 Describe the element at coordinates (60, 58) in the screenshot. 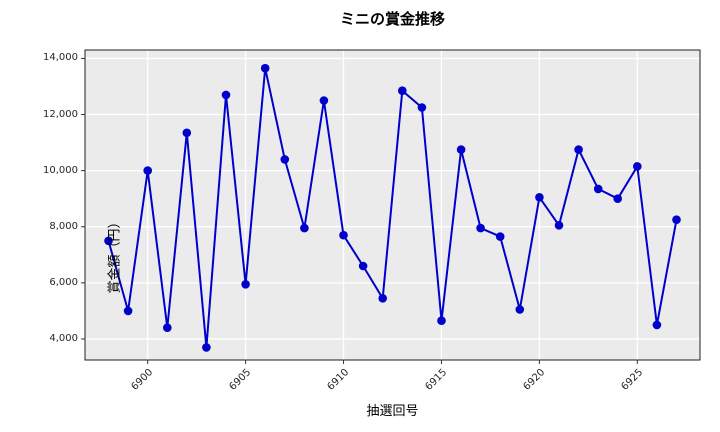

I see `y-tick-label: 14,000` at that location.